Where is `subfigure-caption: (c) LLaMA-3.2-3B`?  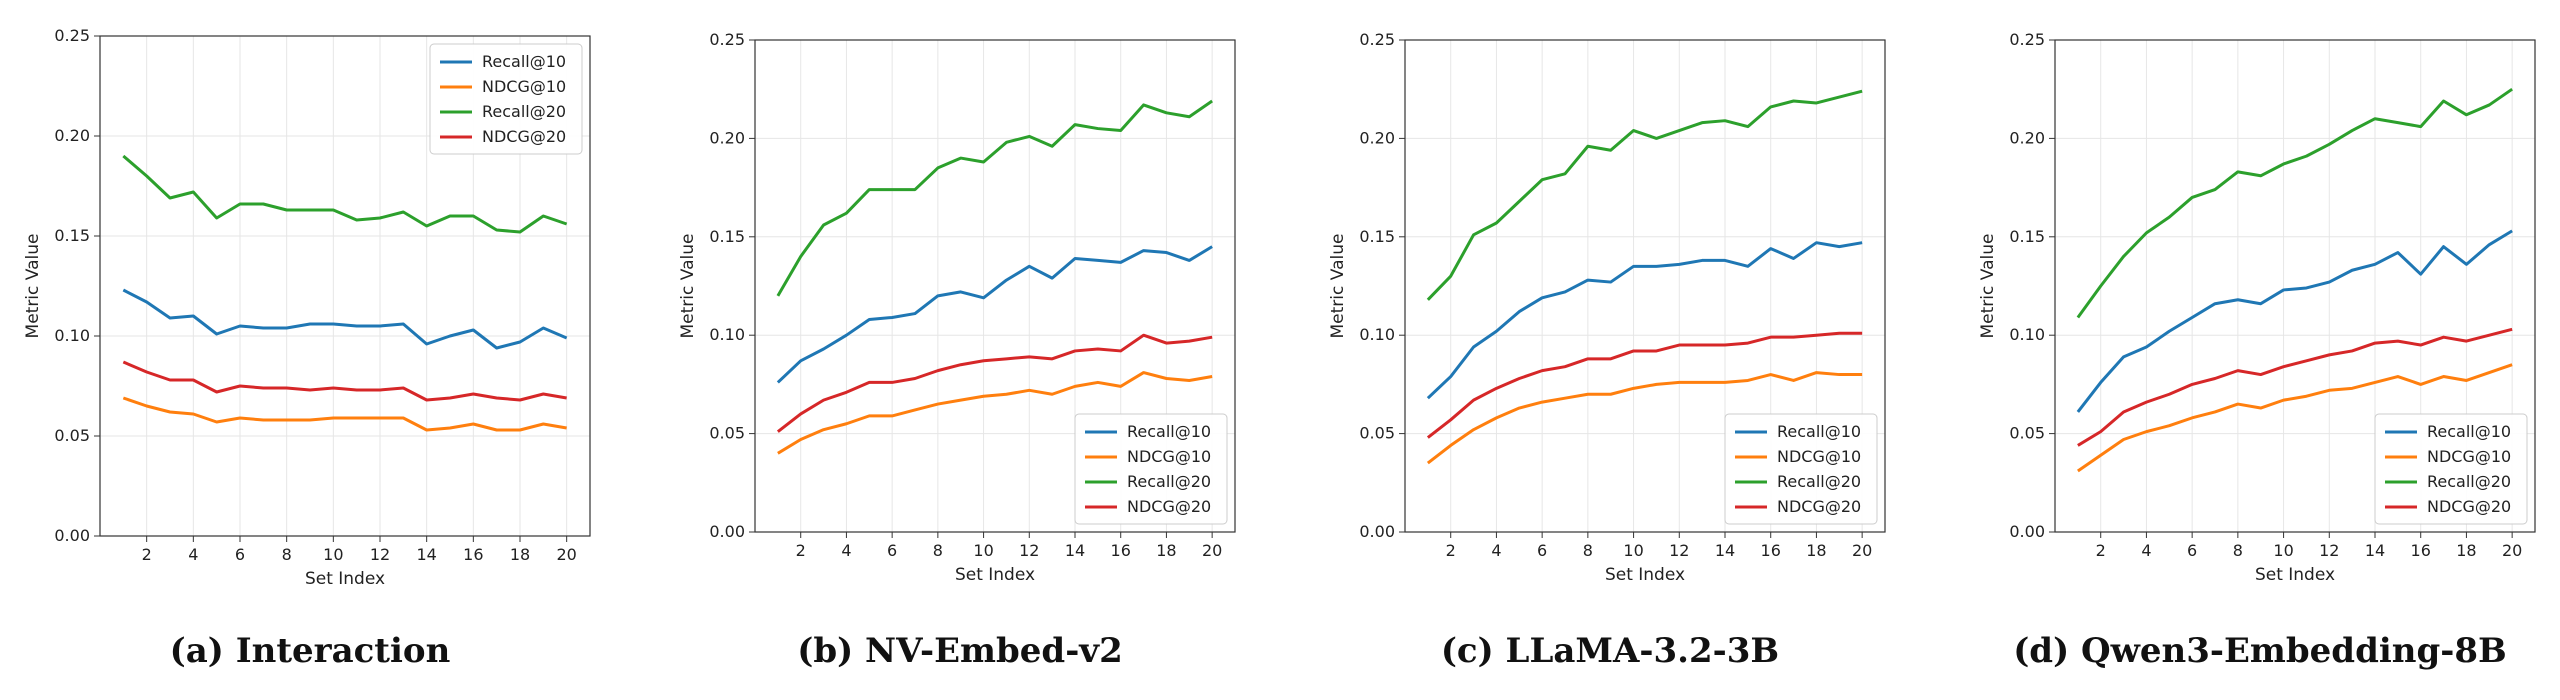 subfigure-caption: (c) LLaMA-3.2-3B is located at coordinates (1610, 651).